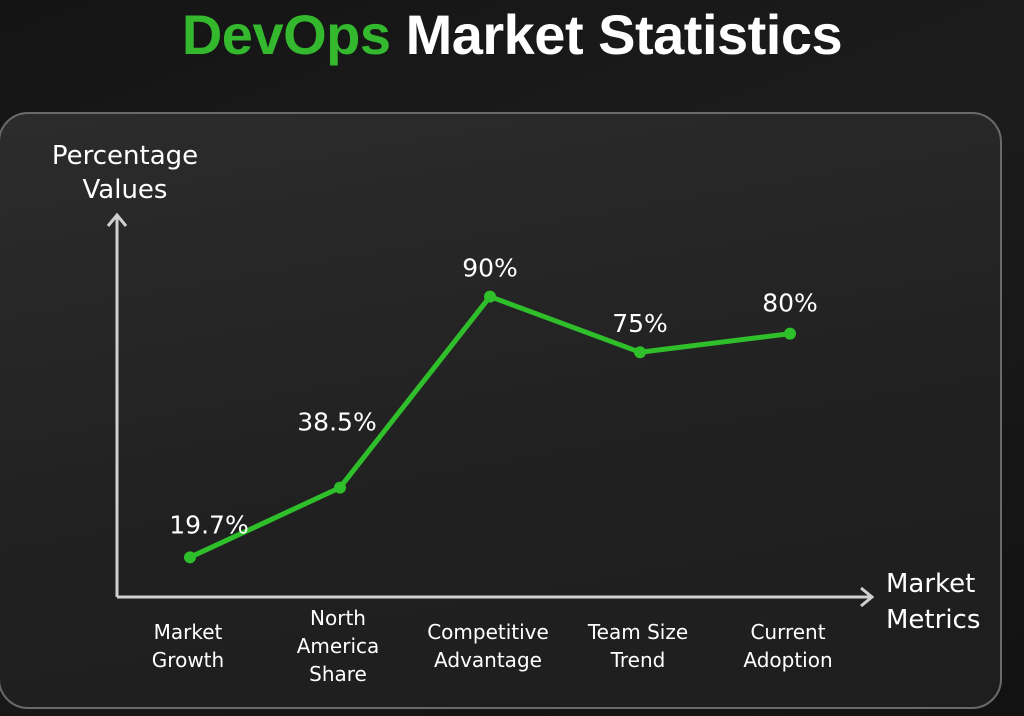 The height and width of the screenshot is (716, 1024). I want to click on data-label: 38.5%, so click(336, 422).